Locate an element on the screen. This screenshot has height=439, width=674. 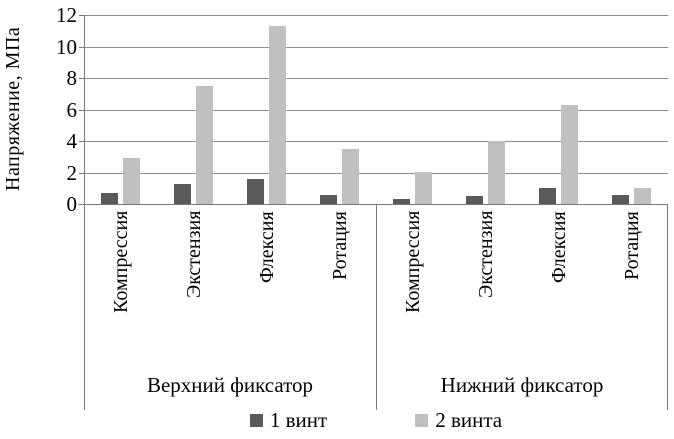
y-tick-label: 6 is located at coordinates (72, 110).